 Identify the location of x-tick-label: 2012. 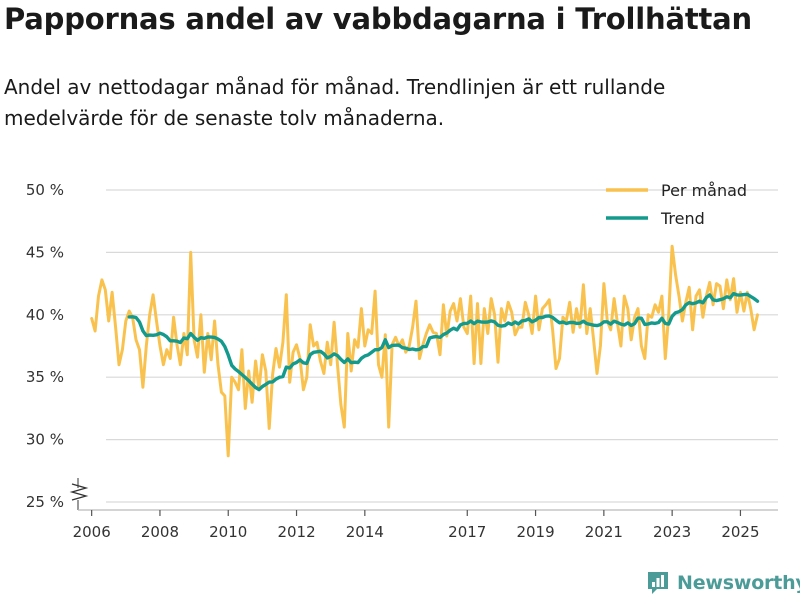
(296, 532).